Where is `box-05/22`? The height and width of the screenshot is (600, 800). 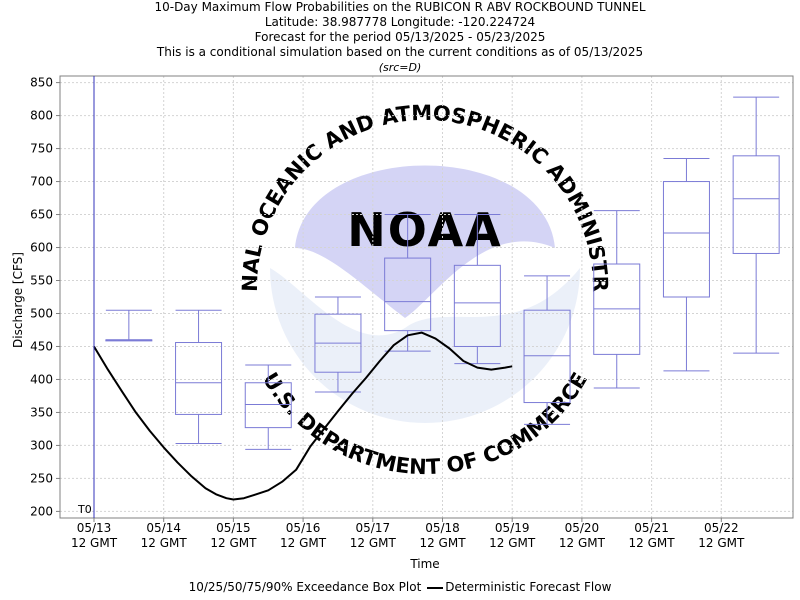
box-05/22 is located at coordinates (686, 264).